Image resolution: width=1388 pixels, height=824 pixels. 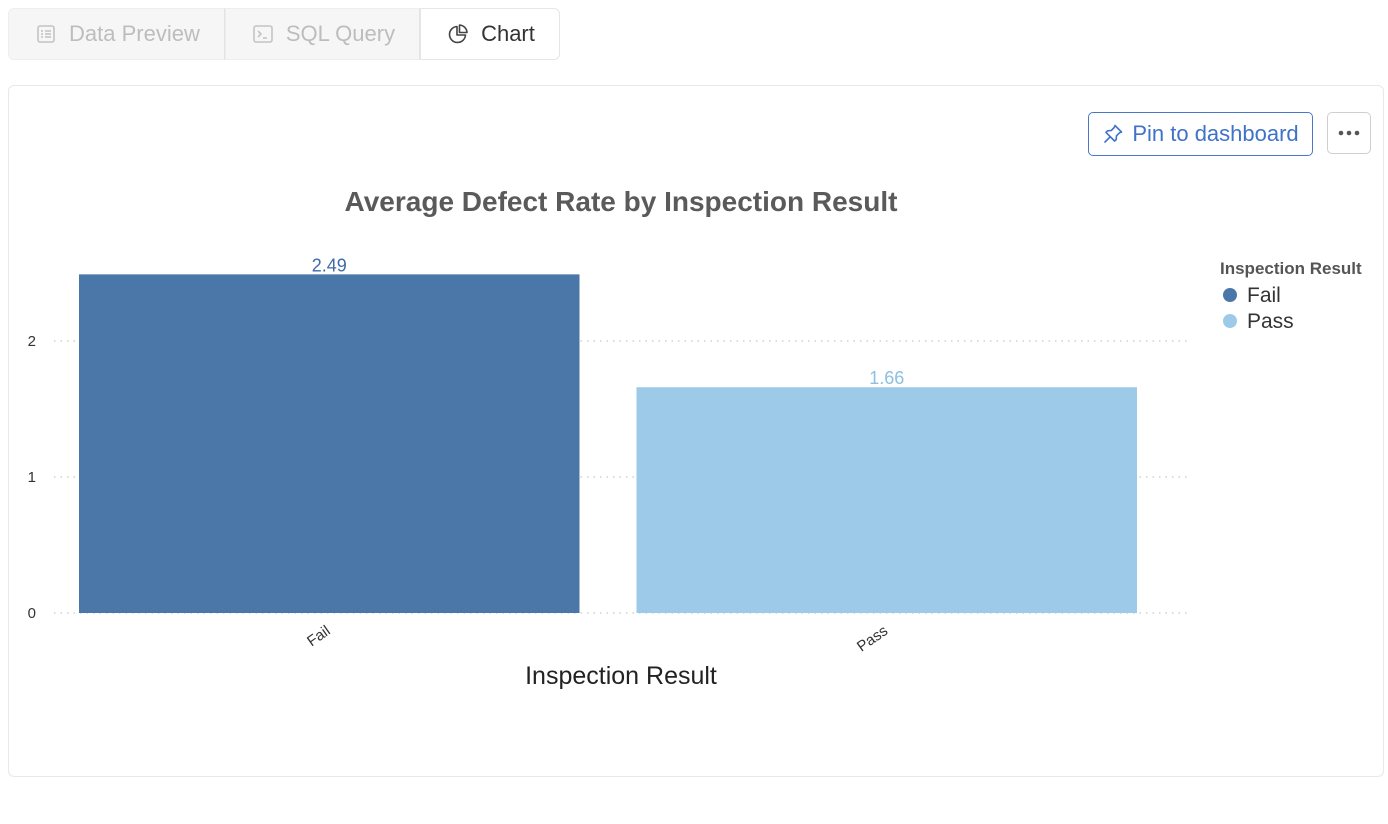 I want to click on pin-to-dashboard-button: Pin to dashboard, so click(x=1200, y=134).